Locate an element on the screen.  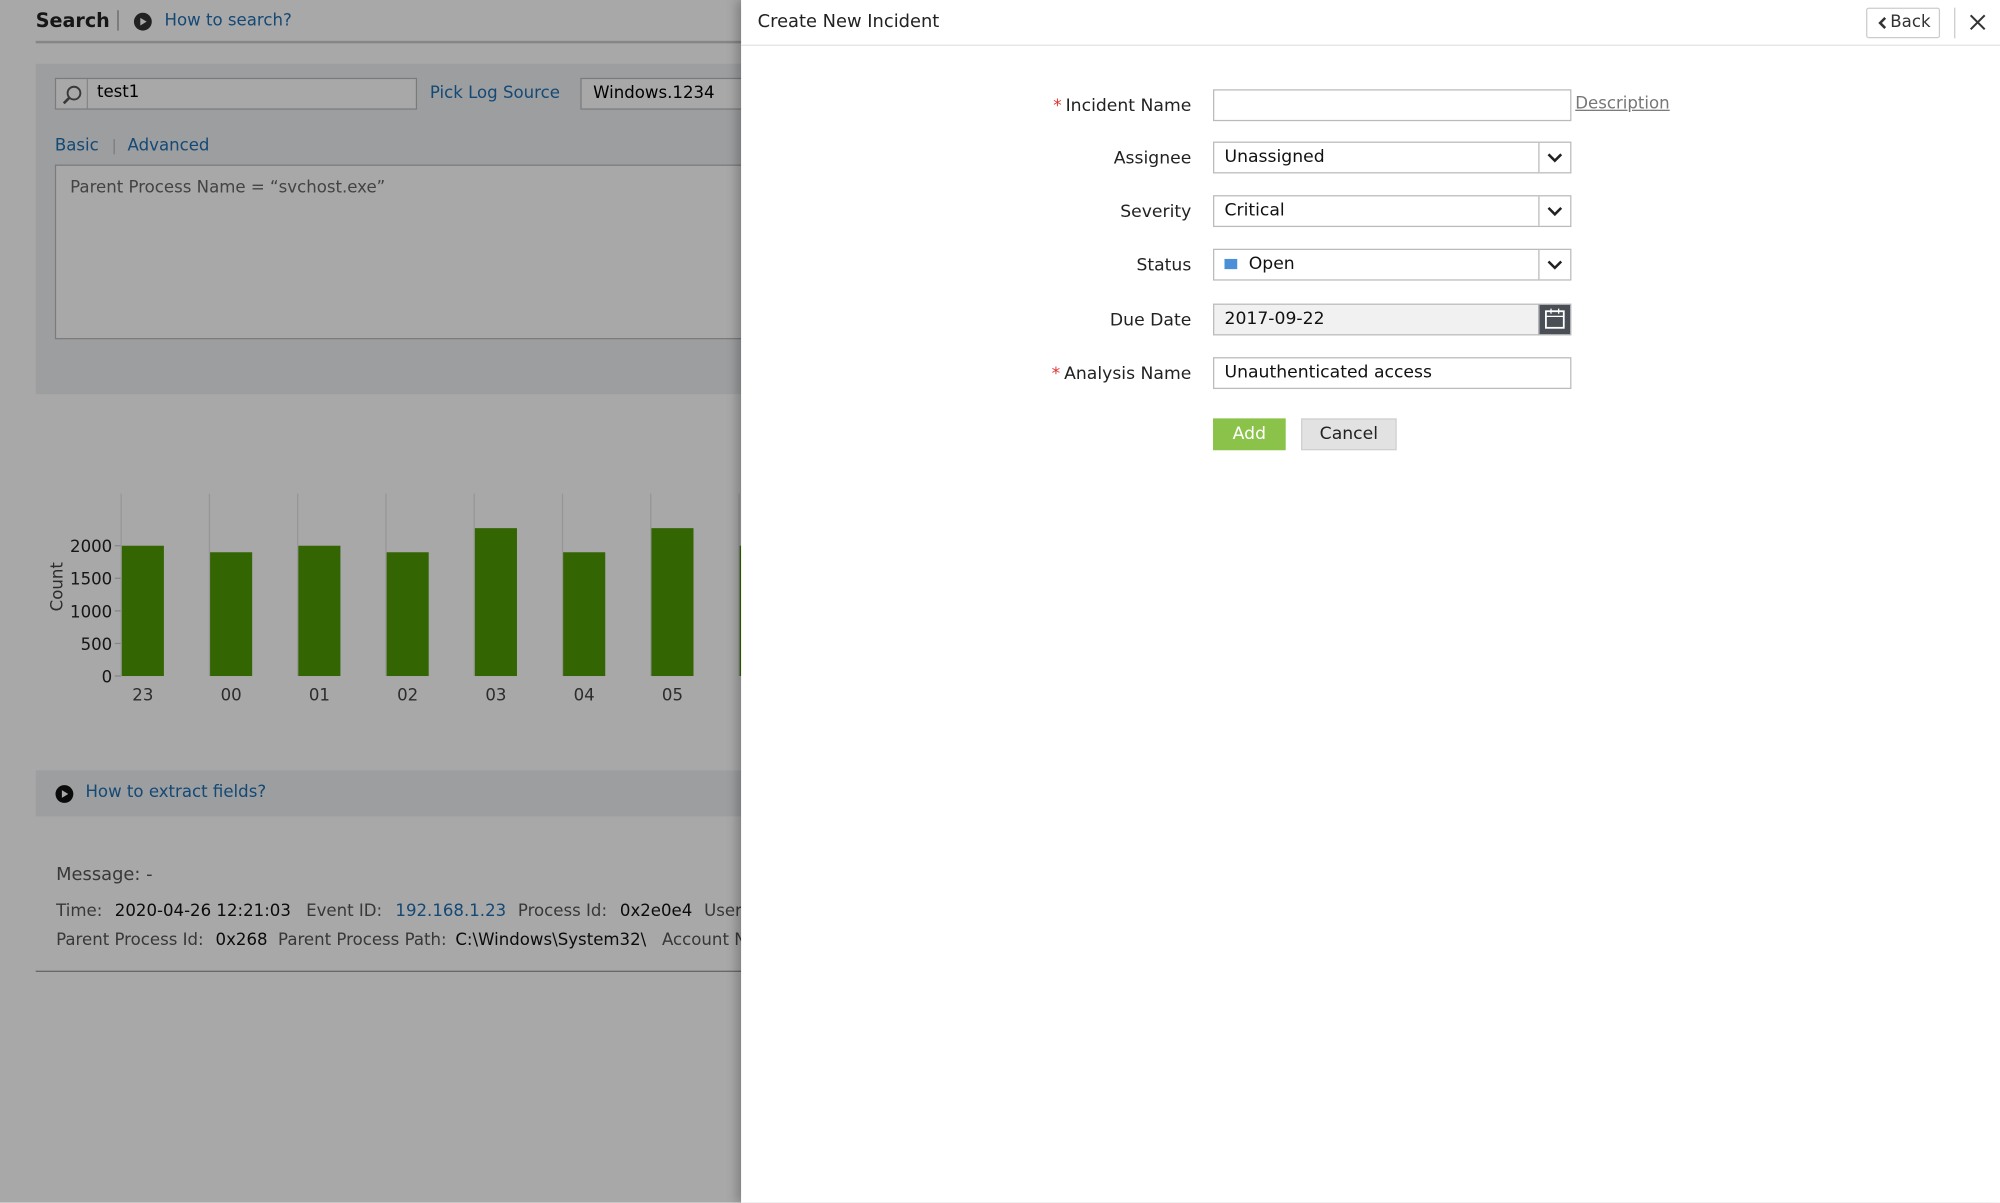
field-label: User is located at coordinates (723, 911).